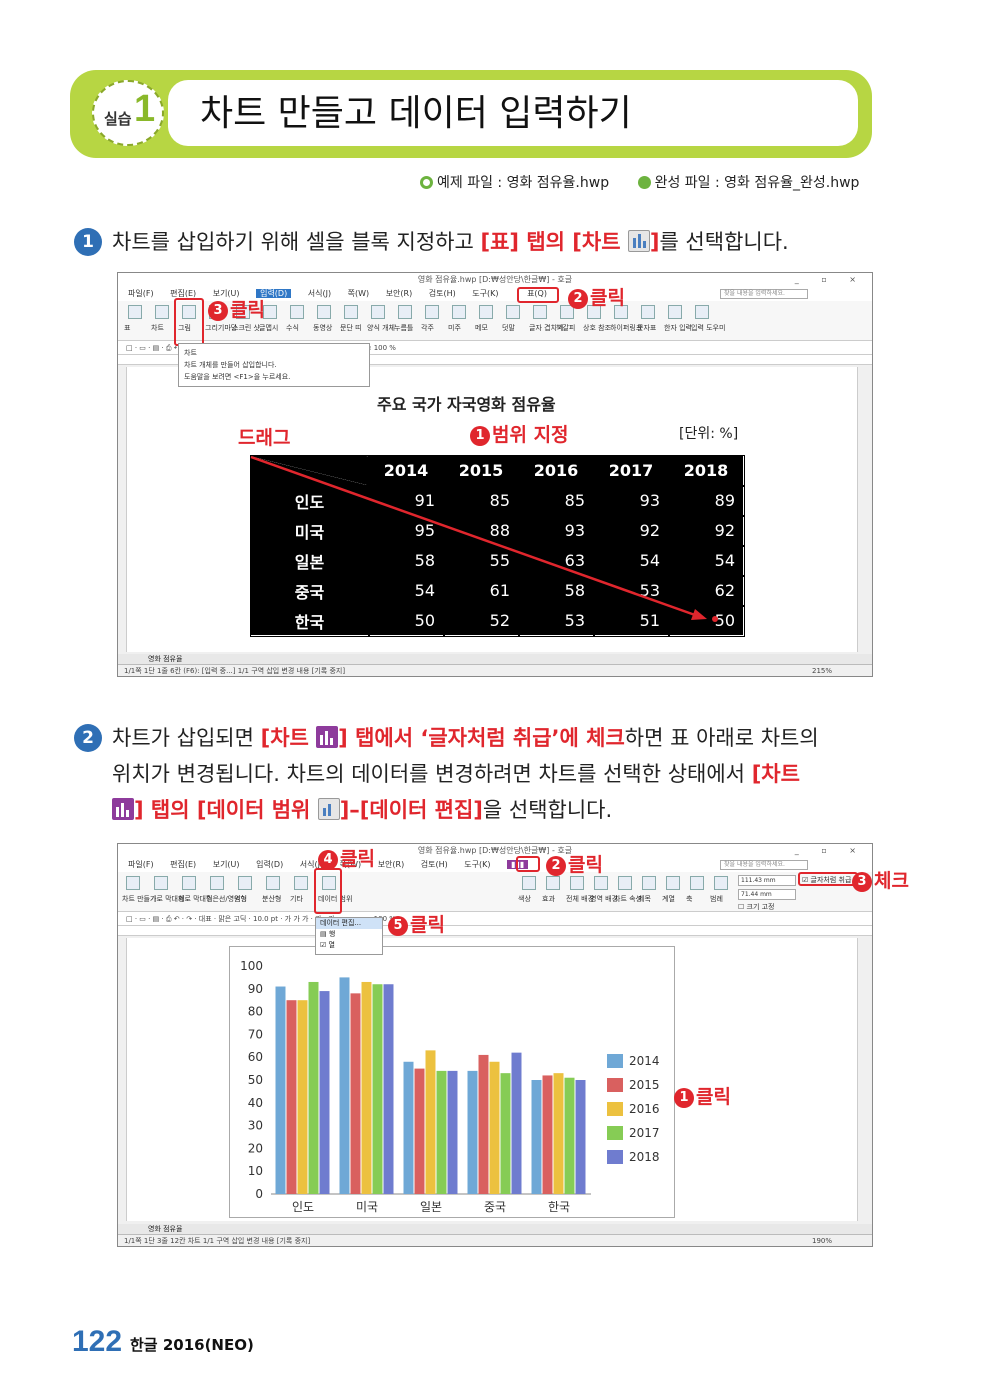 This screenshot has width=990, height=1400. Describe the element at coordinates (721, 738) in the screenshot. I see `step-text: 하면 표 아래로 차트의` at that location.